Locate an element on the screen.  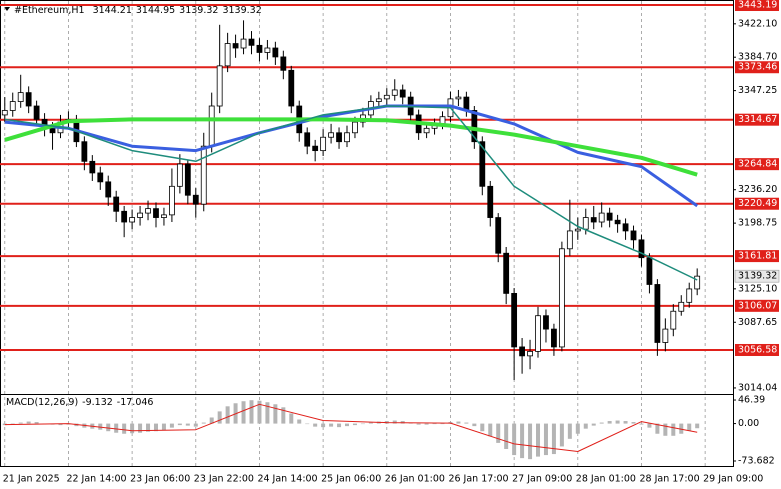
y-tick-label: 3014.04 is located at coordinates (757, 387).